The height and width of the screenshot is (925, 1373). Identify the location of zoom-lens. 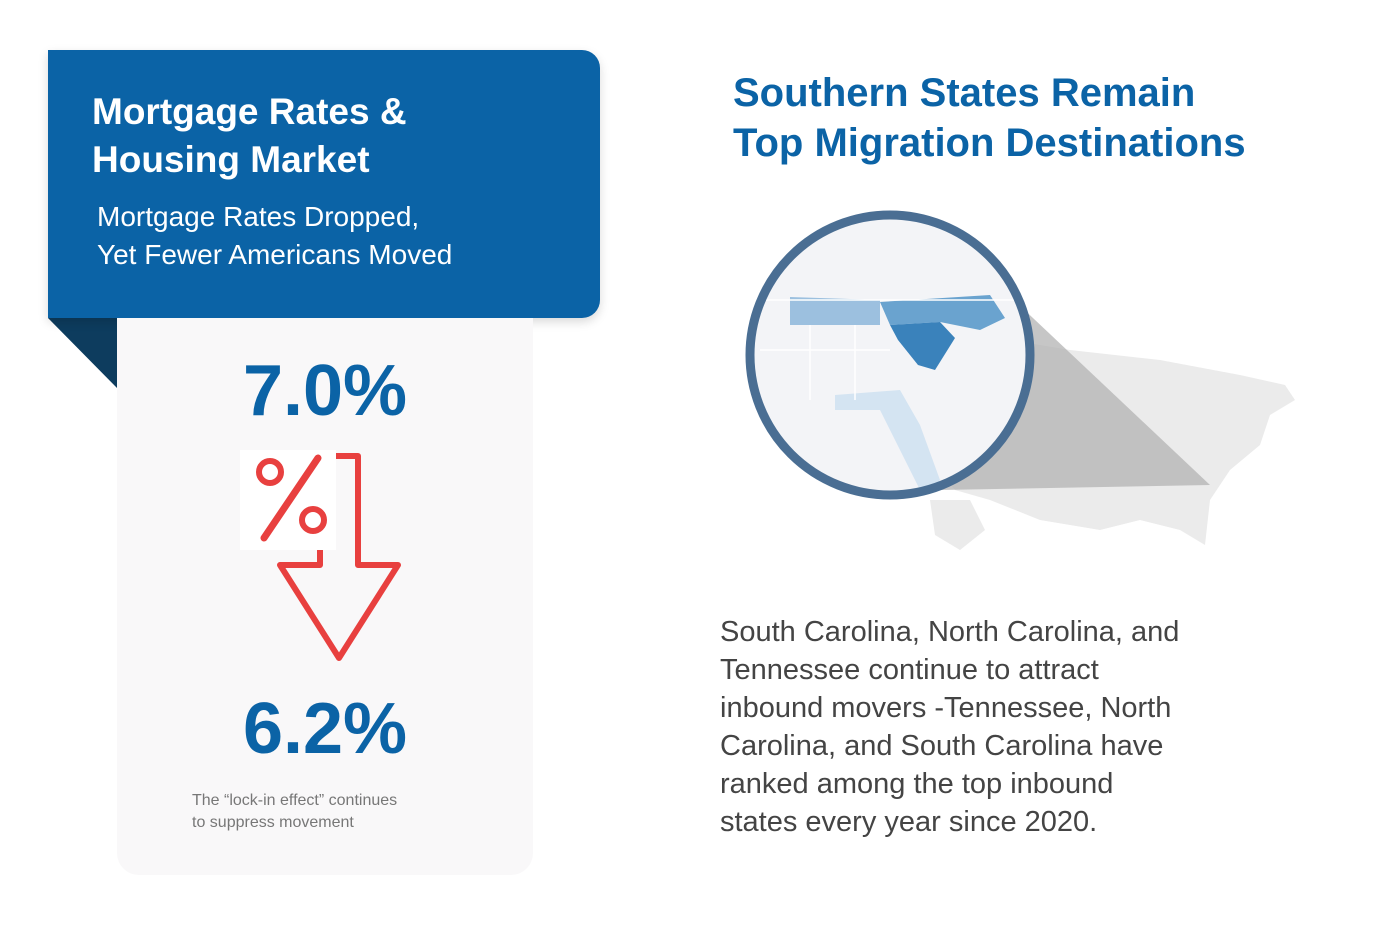
(890, 355).